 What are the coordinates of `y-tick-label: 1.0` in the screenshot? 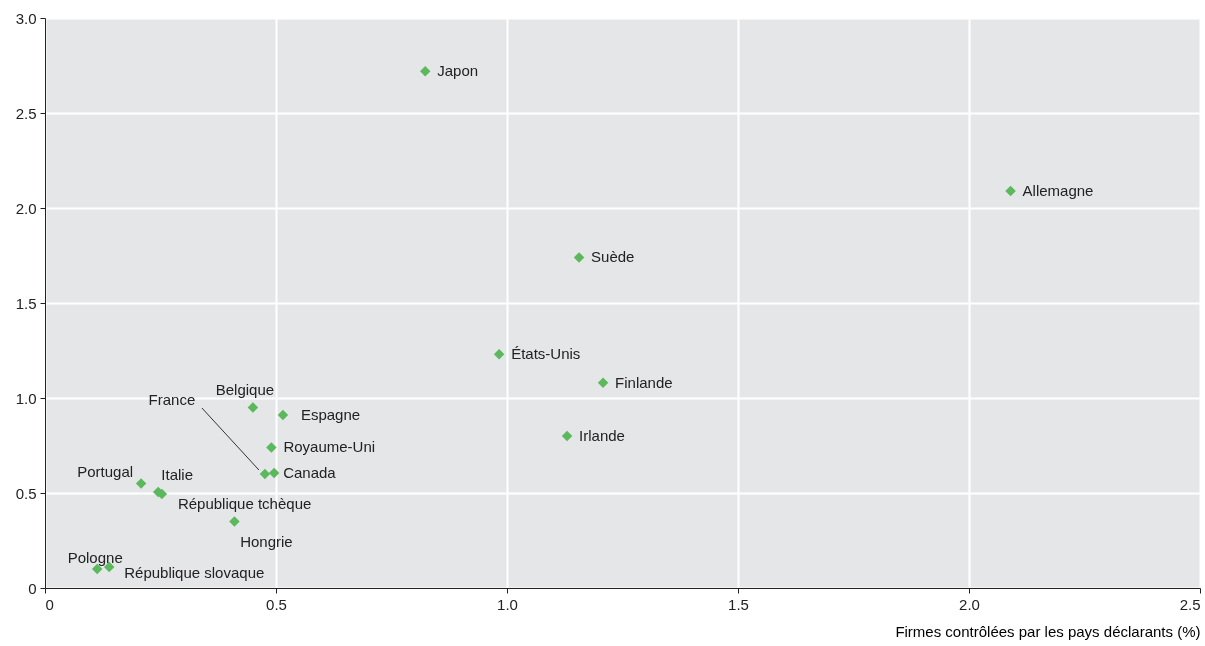 It's located at (26, 398).